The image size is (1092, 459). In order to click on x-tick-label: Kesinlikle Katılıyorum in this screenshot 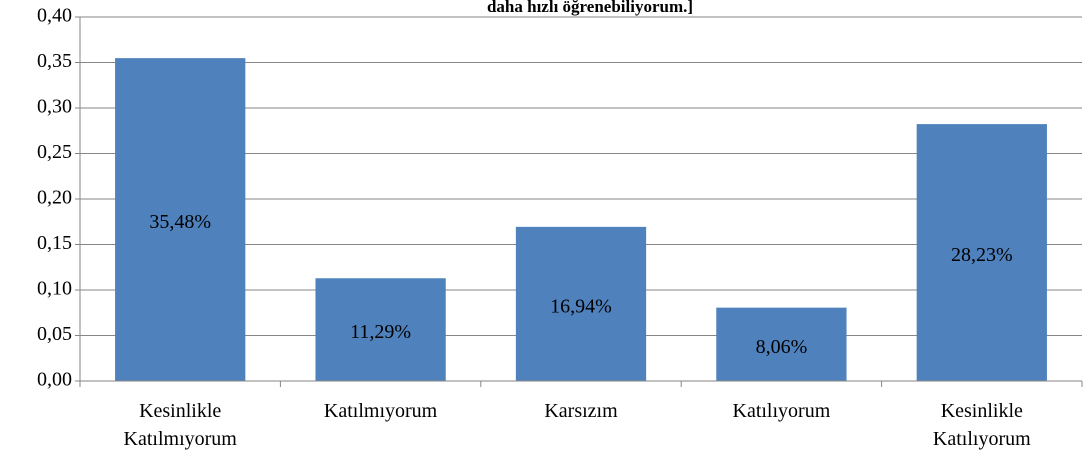, I will do `click(981, 425)`.